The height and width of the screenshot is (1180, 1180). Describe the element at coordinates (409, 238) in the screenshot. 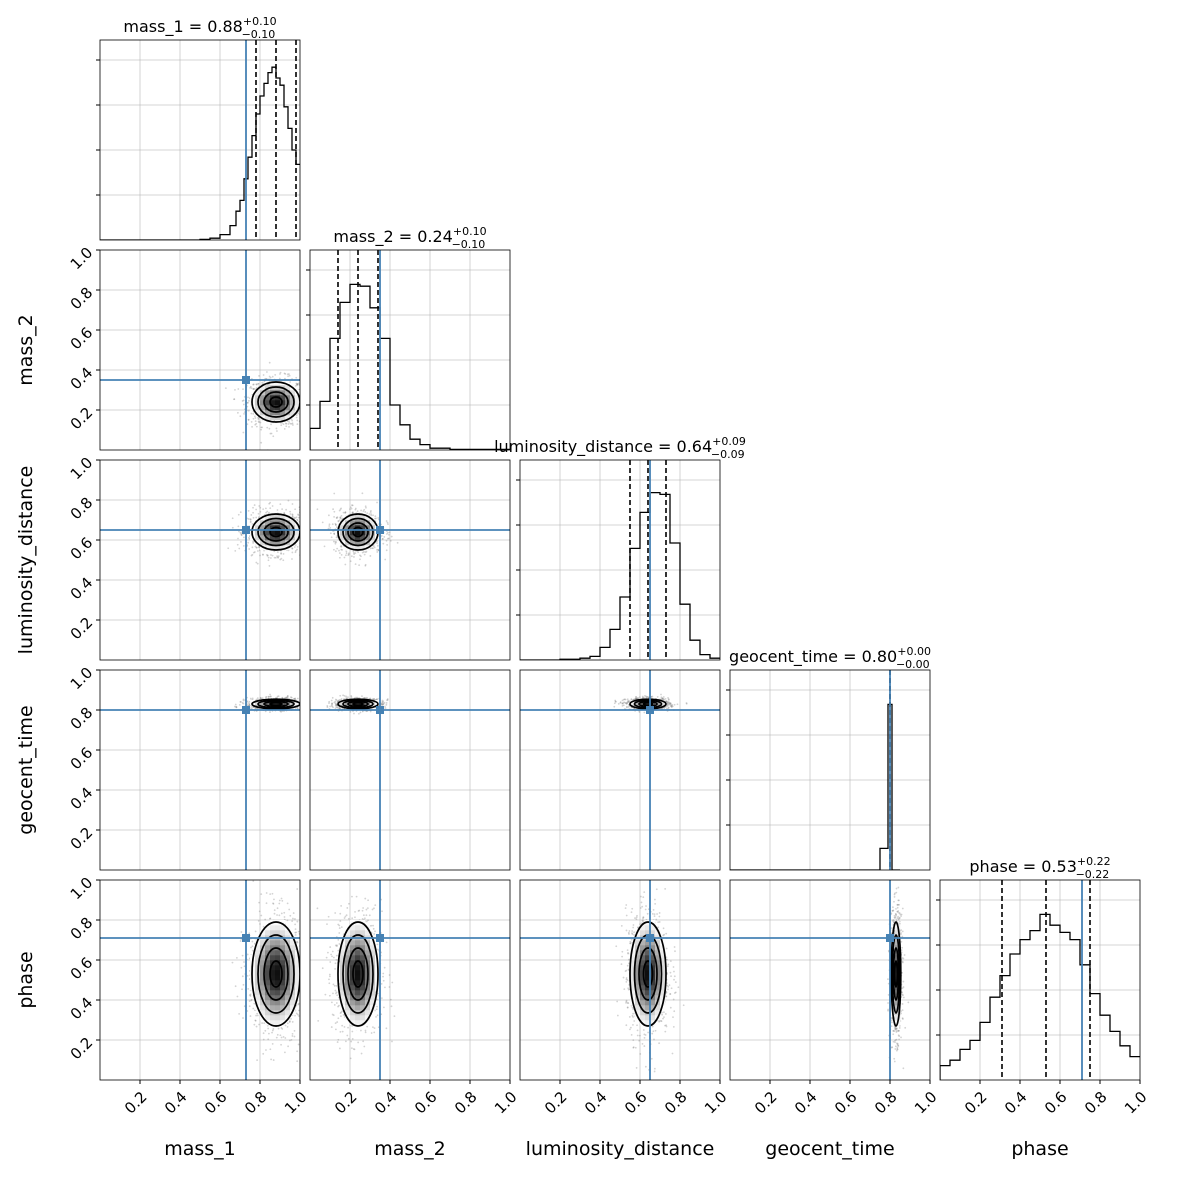

I see `panel-title-mass_2: mass_2 = 0.24+0.10 −0.10` at that location.